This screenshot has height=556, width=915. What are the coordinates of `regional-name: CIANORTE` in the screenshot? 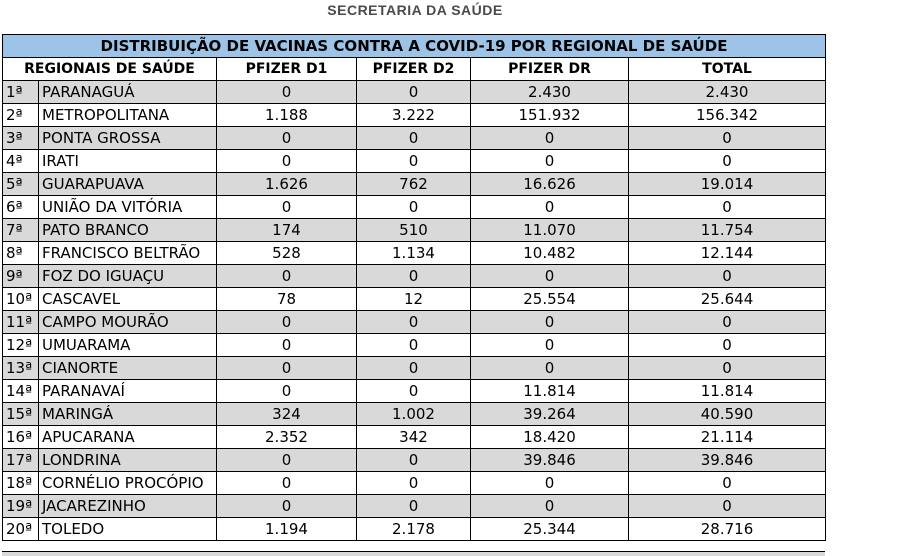 It's located at (127, 368).